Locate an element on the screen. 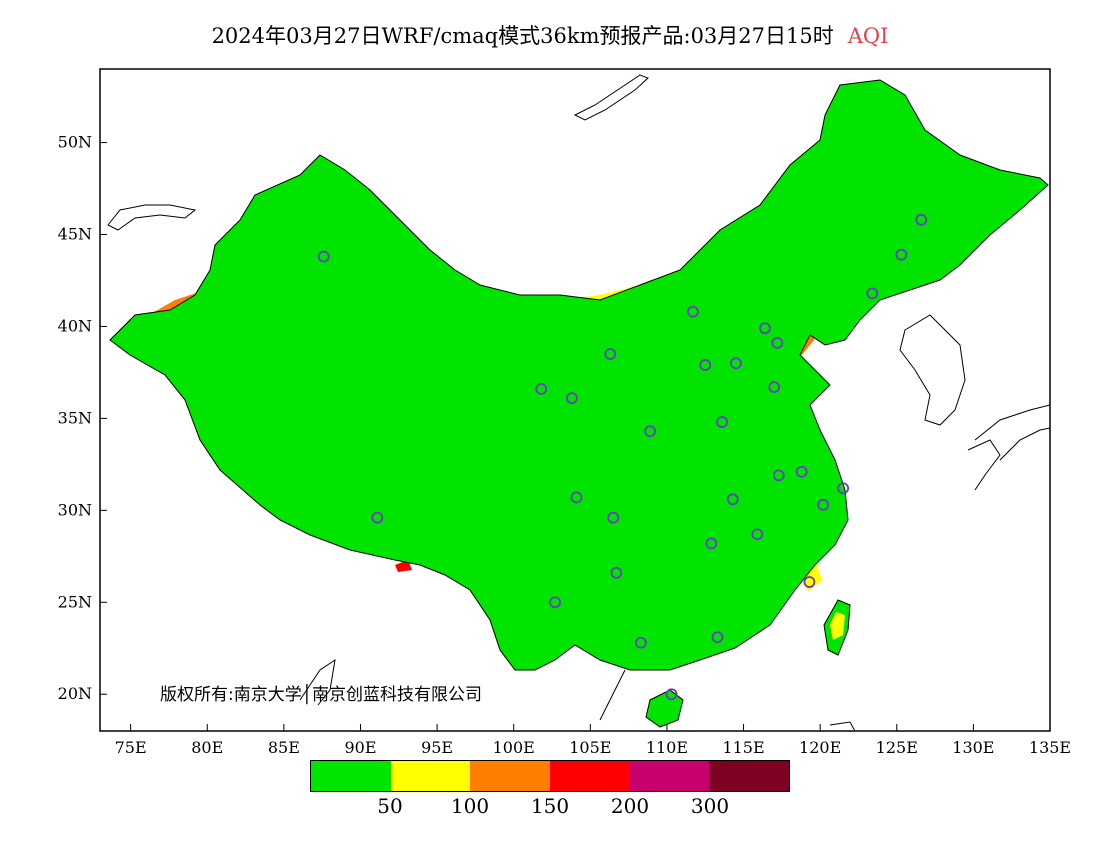 The height and width of the screenshot is (850, 1100). japan-outline is located at coordinates (1008, 447).